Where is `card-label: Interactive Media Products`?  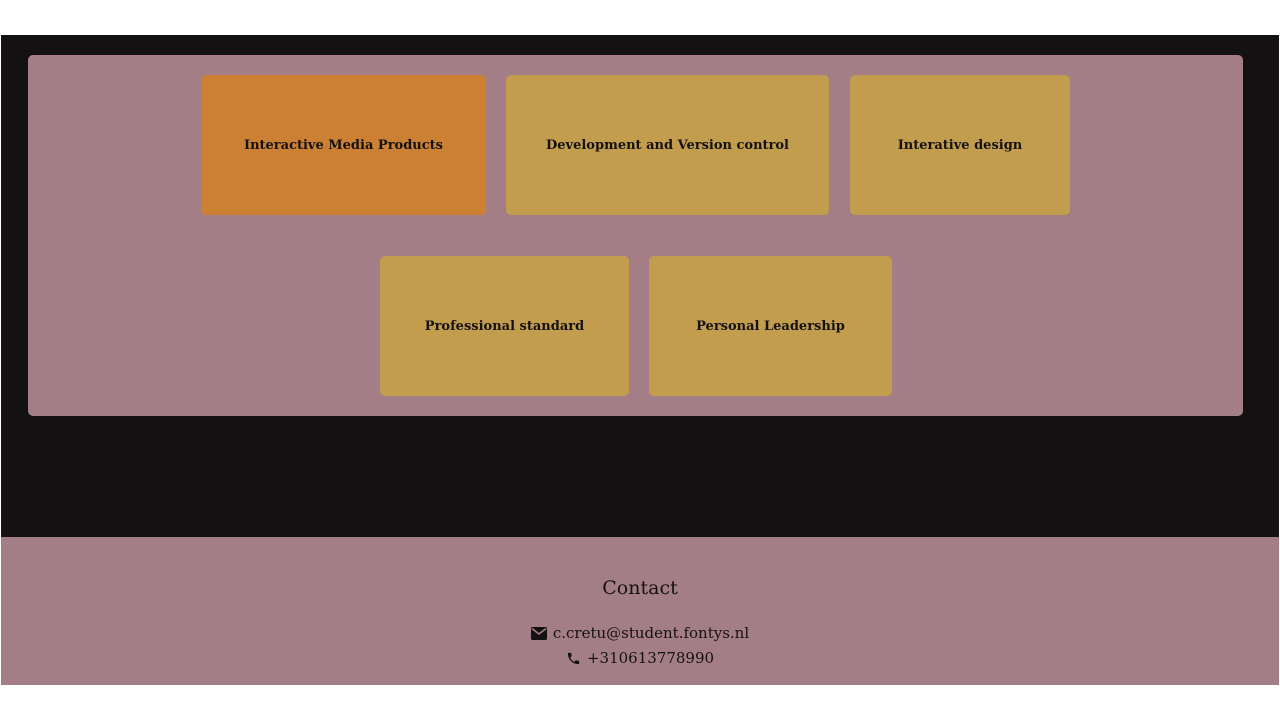 card-label: Interactive Media Products is located at coordinates (343, 145).